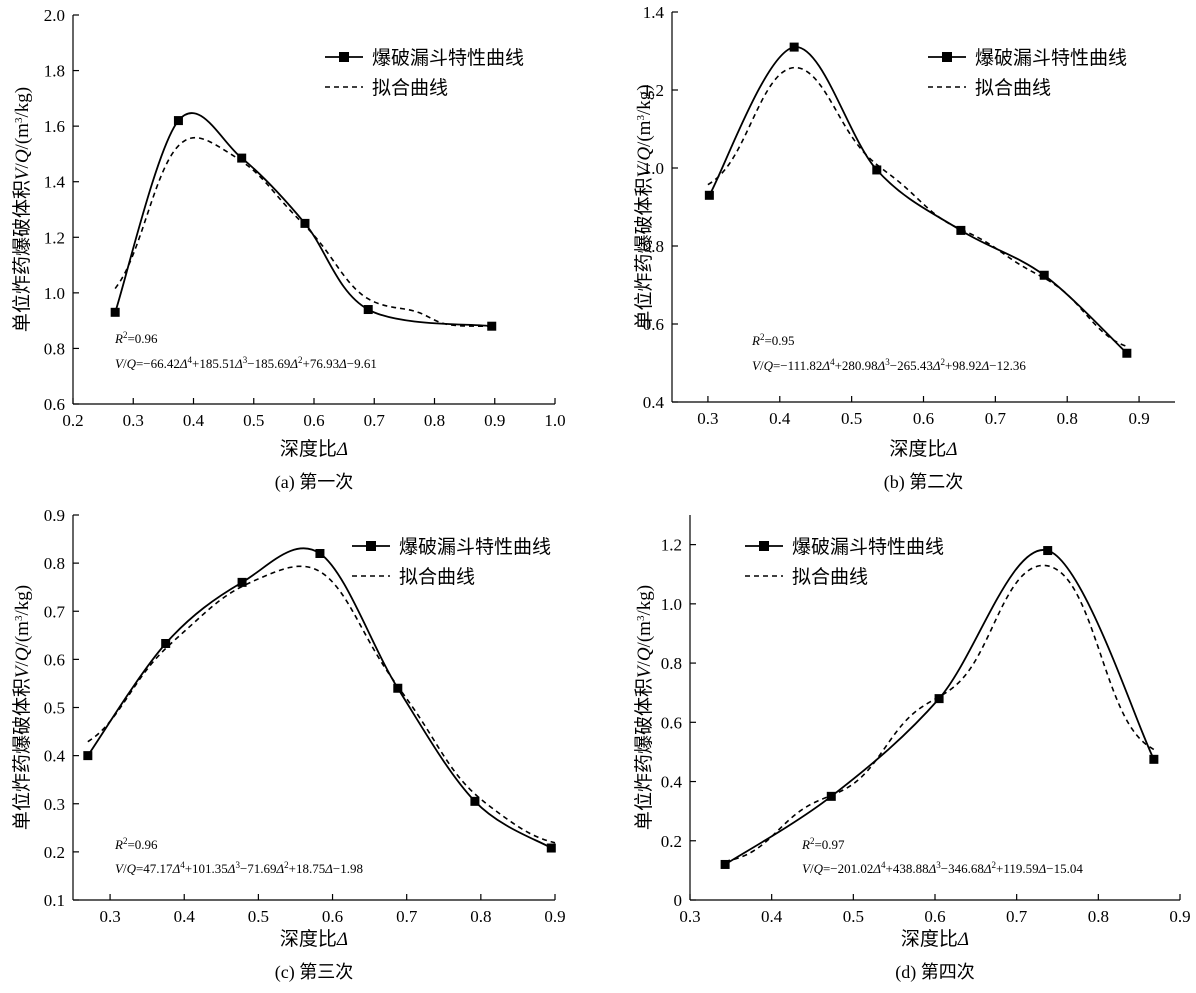  Describe the element at coordinates (823, 844) in the screenshot. I see `r-squared-annotation: R2=0.97` at that location.